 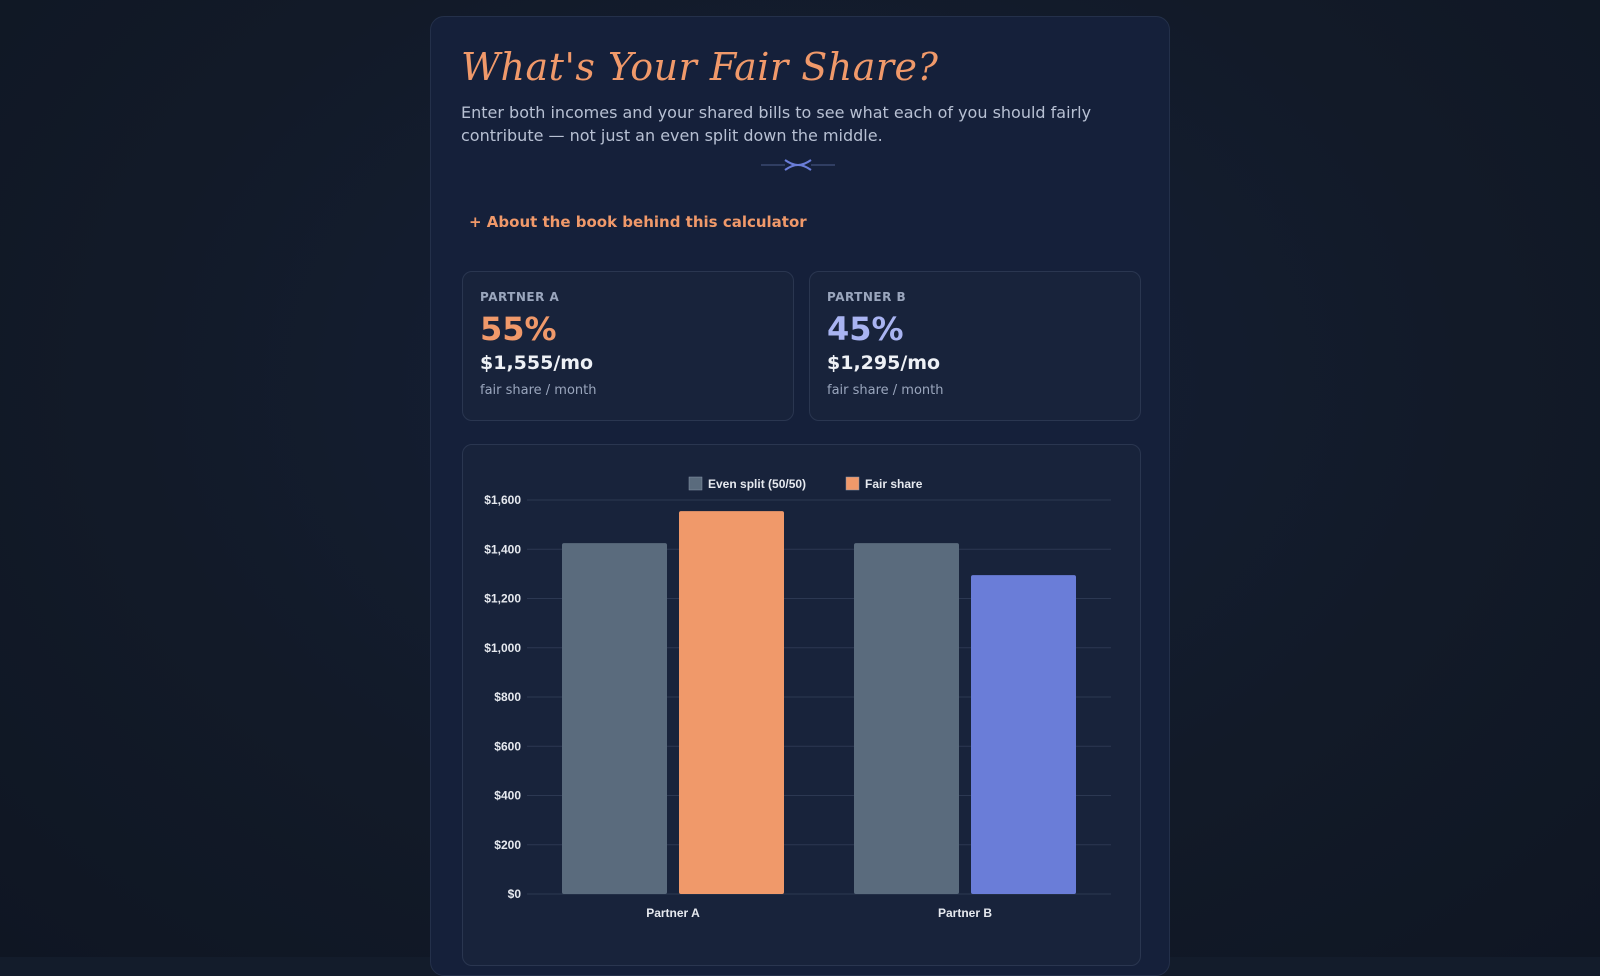 What do you see at coordinates (520, 297) in the screenshot?
I see `partner-a-label: PARTNER A` at bounding box center [520, 297].